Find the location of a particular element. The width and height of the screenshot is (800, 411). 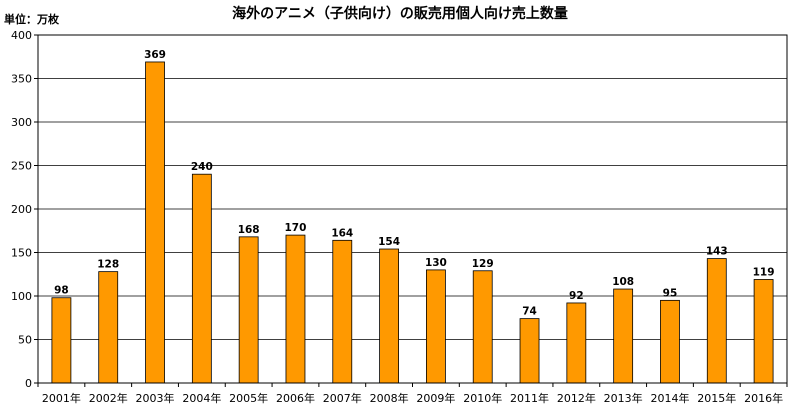

x-tick-label: 2012年 is located at coordinates (576, 398).